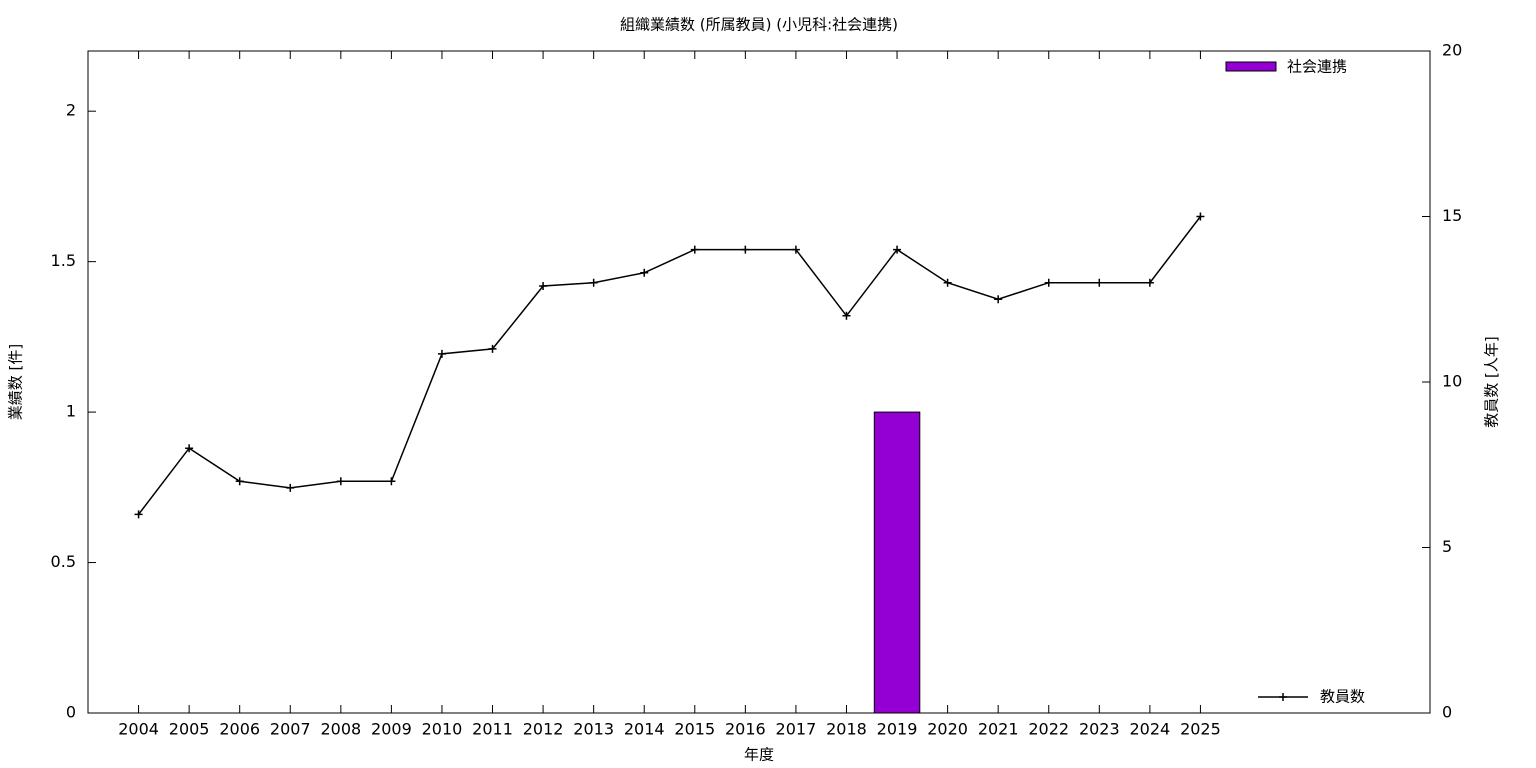 This screenshot has width=1536, height=768. I want to click on x-tick-label: 2004, so click(138, 729).